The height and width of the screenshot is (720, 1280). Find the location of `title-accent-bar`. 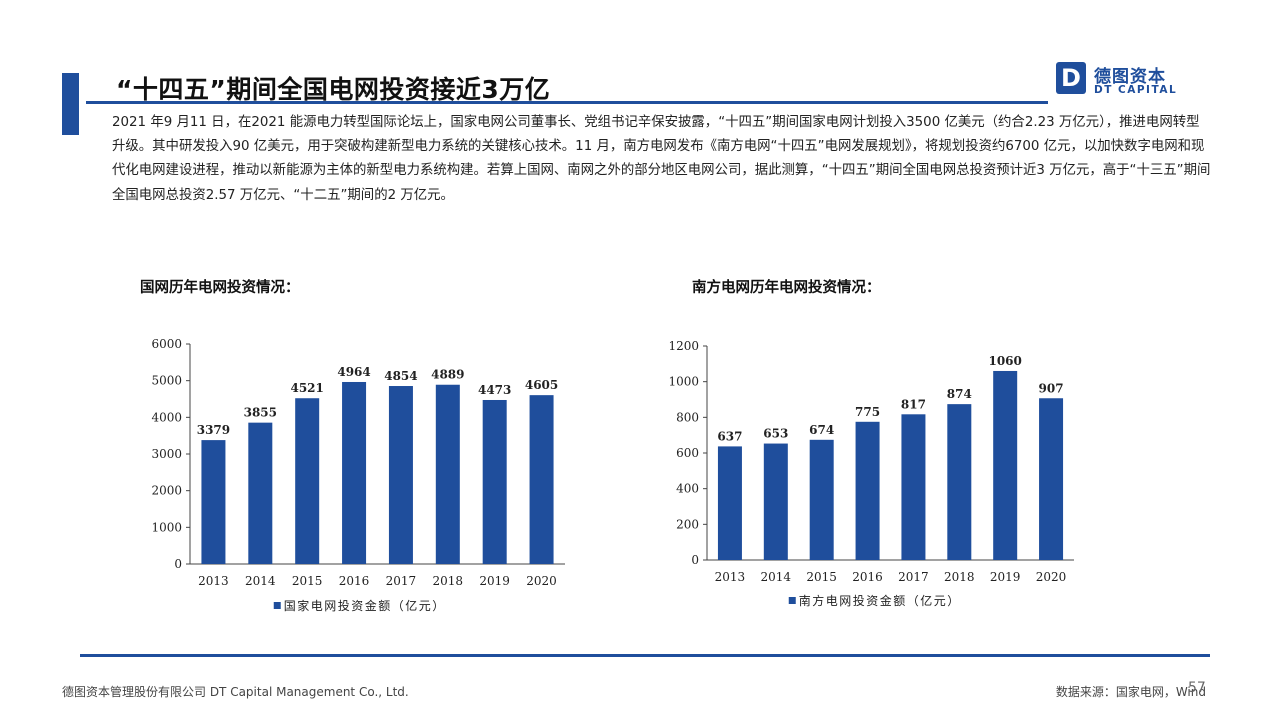

title-accent-bar is located at coordinates (70, 104).